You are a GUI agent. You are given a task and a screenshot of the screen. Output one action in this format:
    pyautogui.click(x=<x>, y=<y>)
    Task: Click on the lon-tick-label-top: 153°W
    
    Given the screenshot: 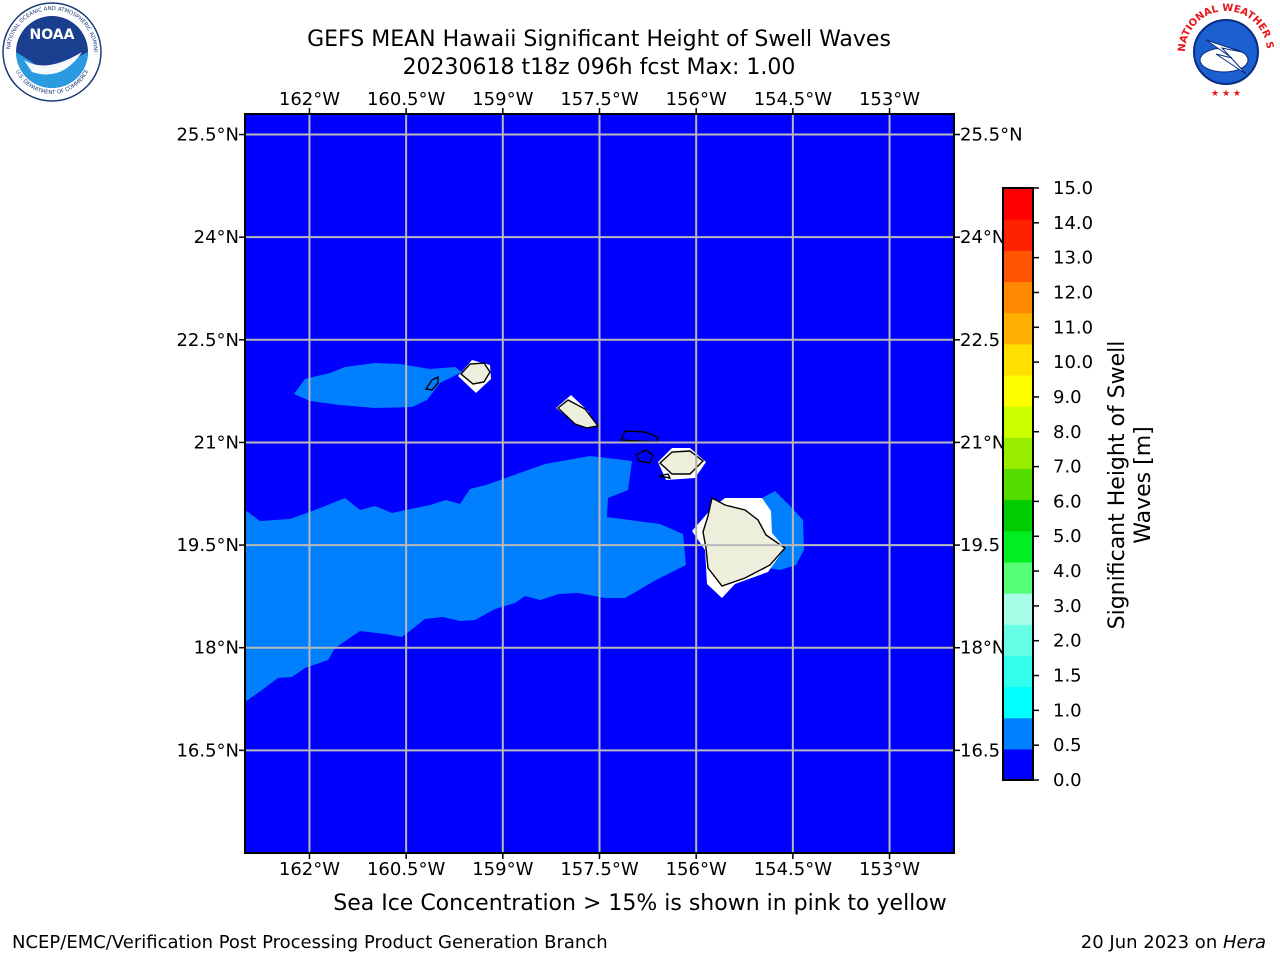 What is the action you would take?
    pyautogui.click(x=889, y=99)
    